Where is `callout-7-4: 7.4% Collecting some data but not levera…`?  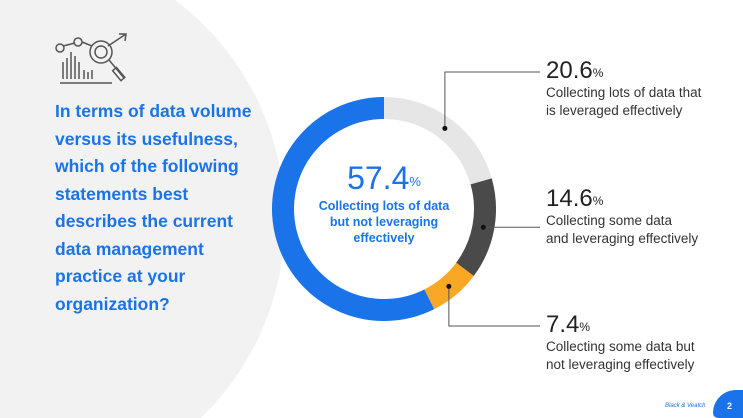
callout-7-4: 7.4% Collecting some data but not levera… is located at coordinates (641, 343).